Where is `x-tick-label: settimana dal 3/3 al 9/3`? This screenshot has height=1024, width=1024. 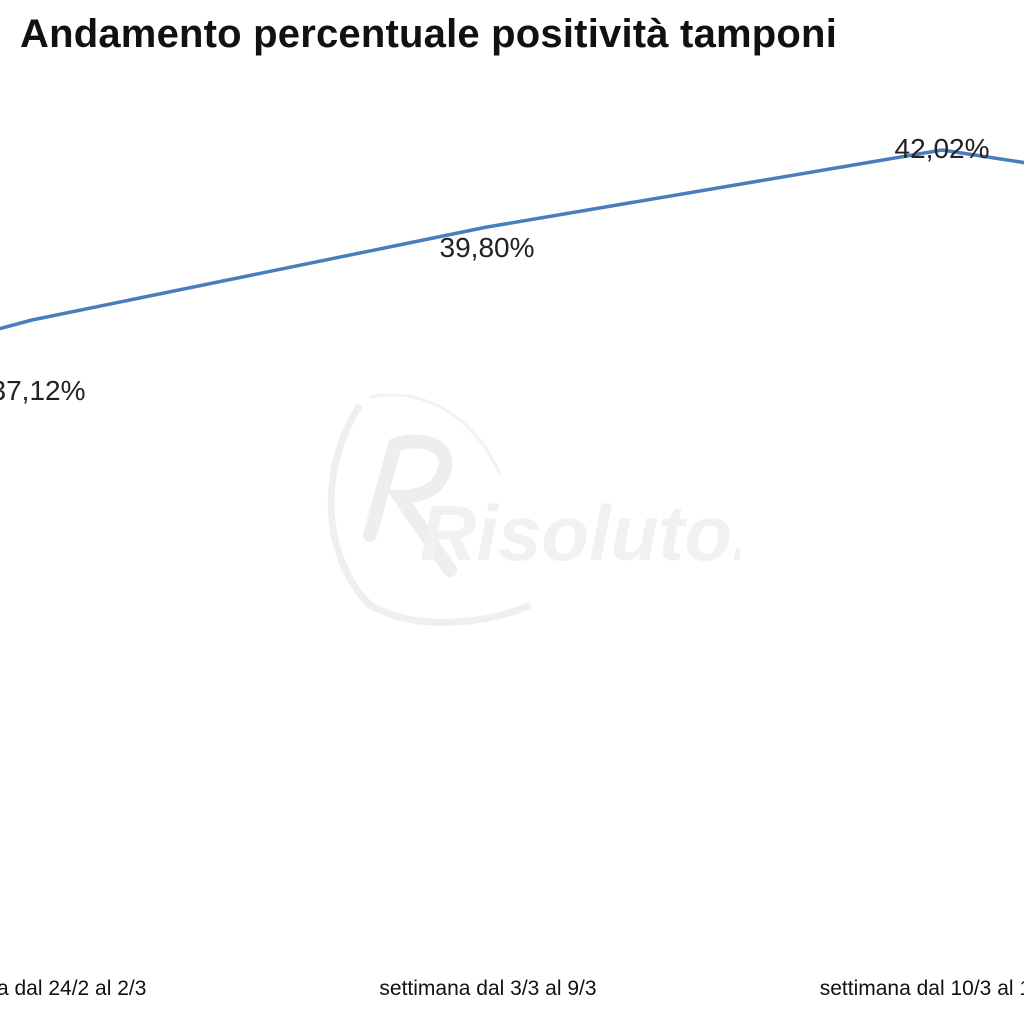 x-tick-label: settimana dal 3/3 al 9/3 is located at coordinates (487, 988).